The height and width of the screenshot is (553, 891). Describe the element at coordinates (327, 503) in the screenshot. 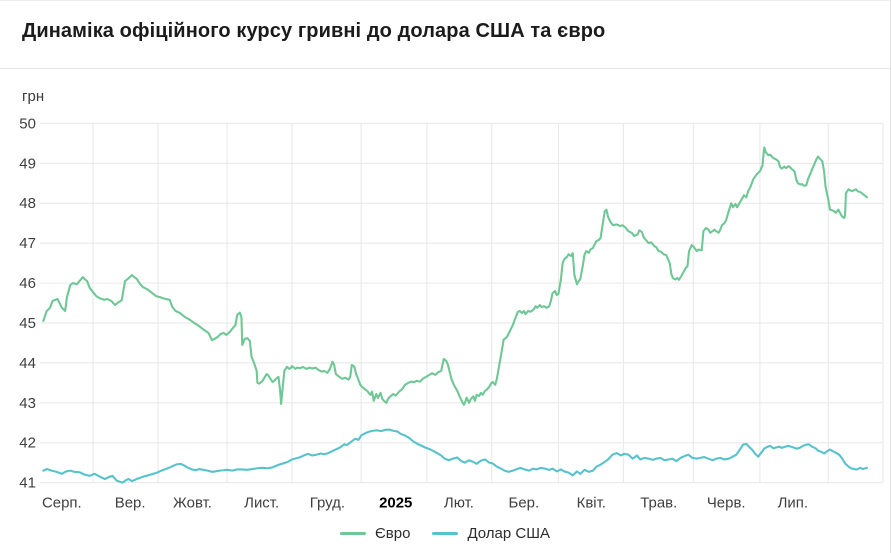

I see `x-tick-label: Груд.` at that location.